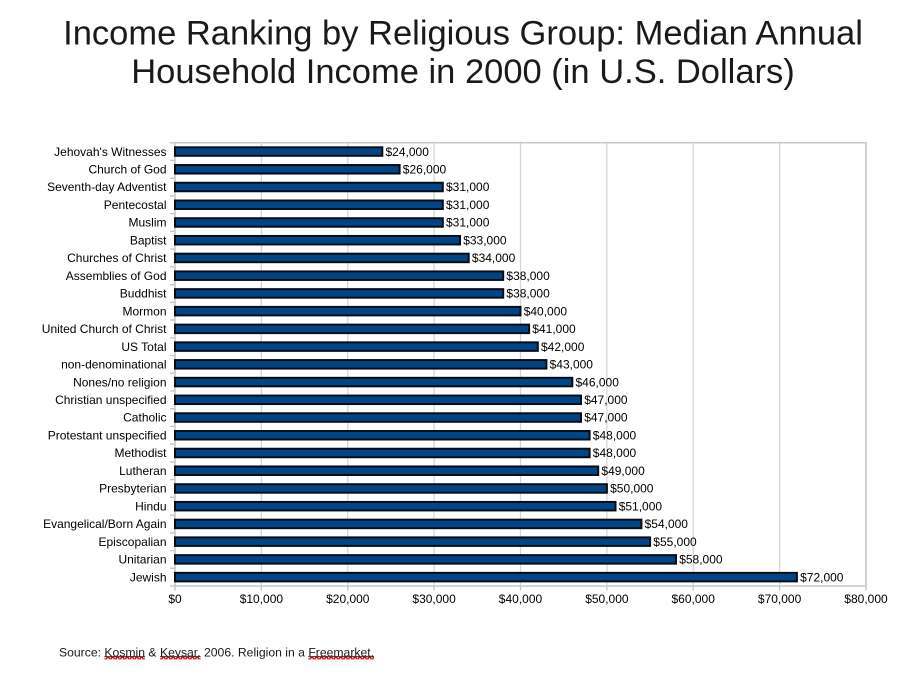 This screenshot has width=915, height=678. Describe the element at coordinates (140, 453) in the screenshot. I see `svg-text: Methodist` at that location.